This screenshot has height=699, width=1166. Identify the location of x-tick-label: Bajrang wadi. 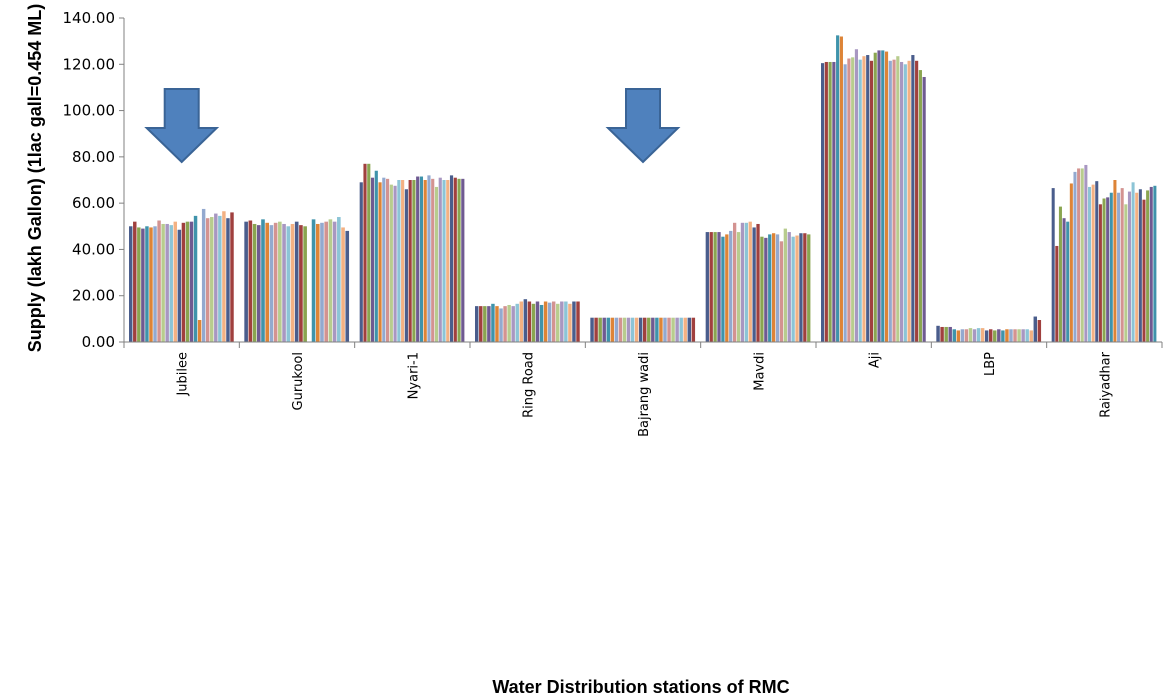
(644, 394).